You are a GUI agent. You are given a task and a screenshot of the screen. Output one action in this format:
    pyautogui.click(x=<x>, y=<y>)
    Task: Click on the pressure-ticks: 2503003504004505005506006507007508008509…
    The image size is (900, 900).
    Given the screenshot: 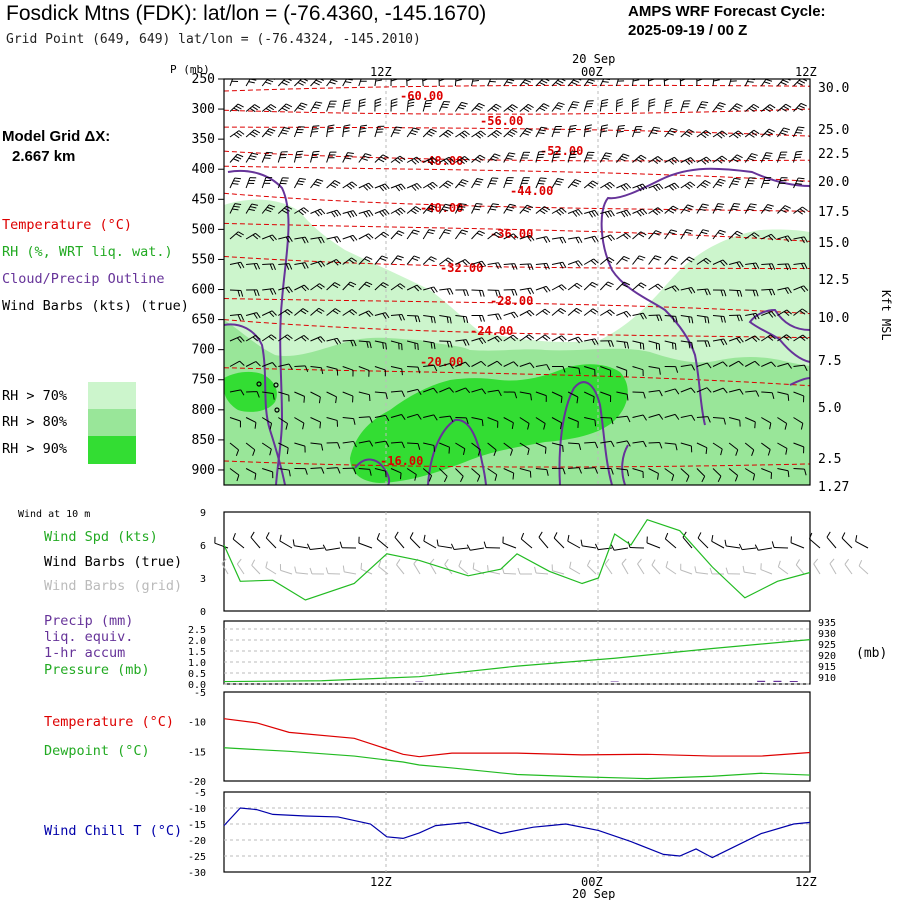 What is the action you would take?
    pyautogui.click(x=208, y=275)
    